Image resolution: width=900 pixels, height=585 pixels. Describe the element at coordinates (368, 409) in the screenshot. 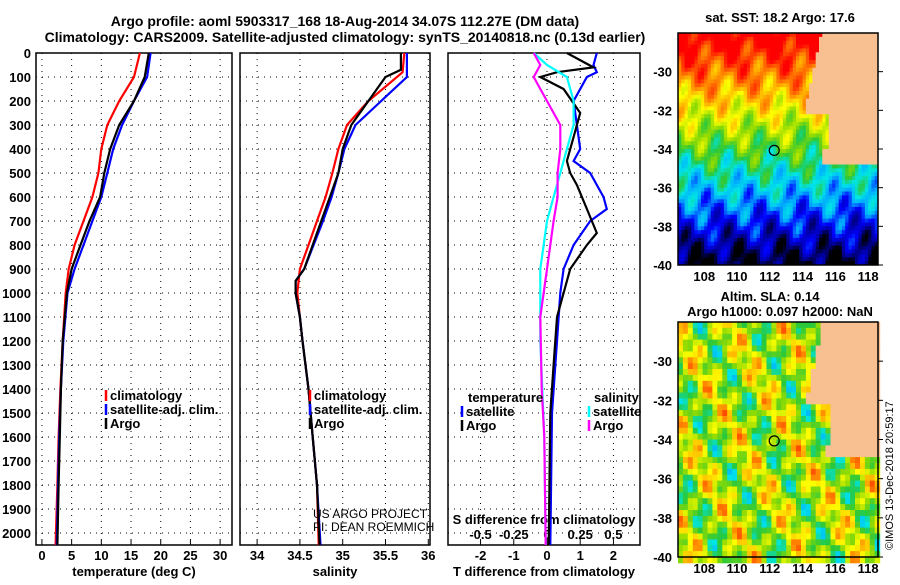

I see `legend-label: satellite-adj. clim.` at that location.